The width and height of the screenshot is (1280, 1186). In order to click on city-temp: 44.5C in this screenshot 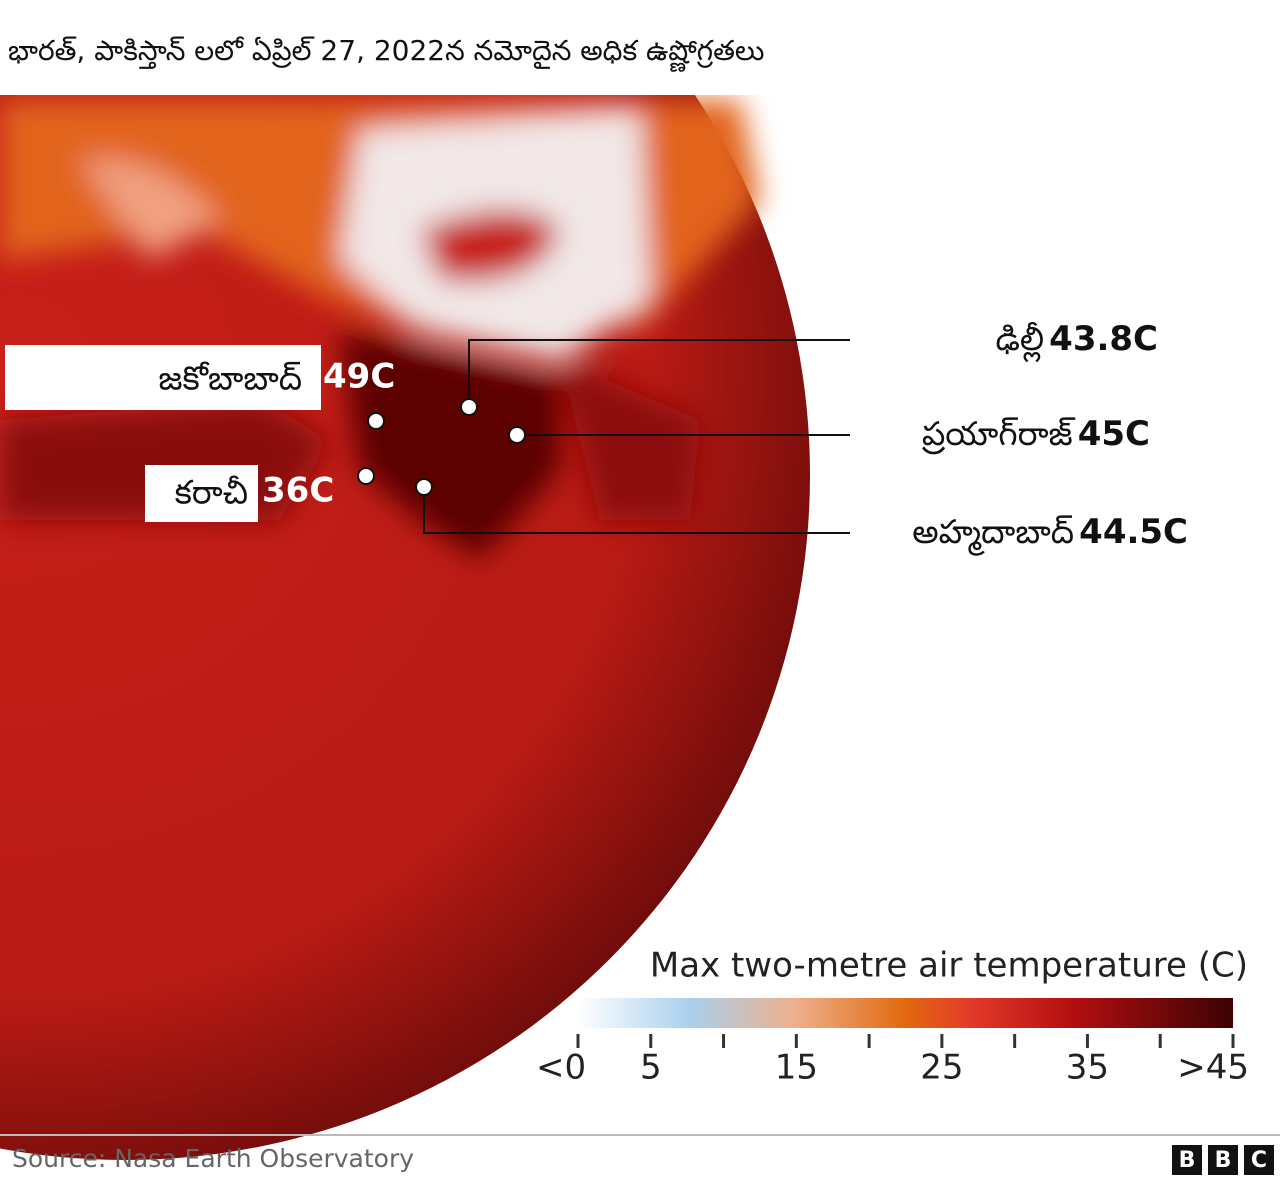, I will do `click(1133, 532)`.